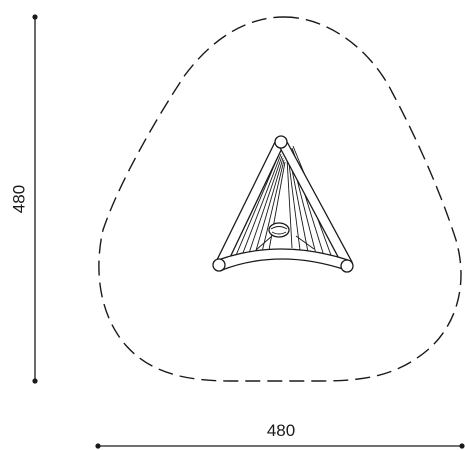 The width and height of the screenshot is (465, 450). I want to click on width-dimension: 480, so click(280, 435).